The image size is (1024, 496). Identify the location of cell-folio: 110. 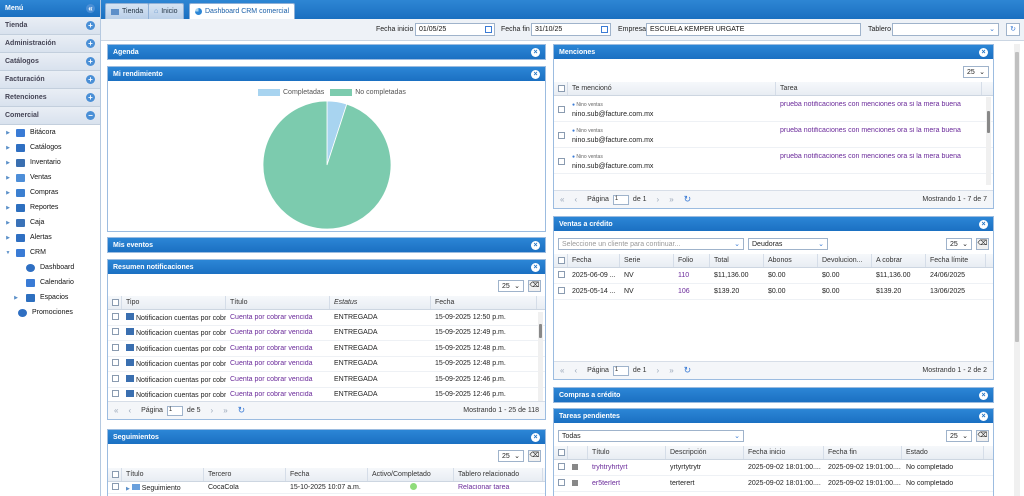
(684, 275).